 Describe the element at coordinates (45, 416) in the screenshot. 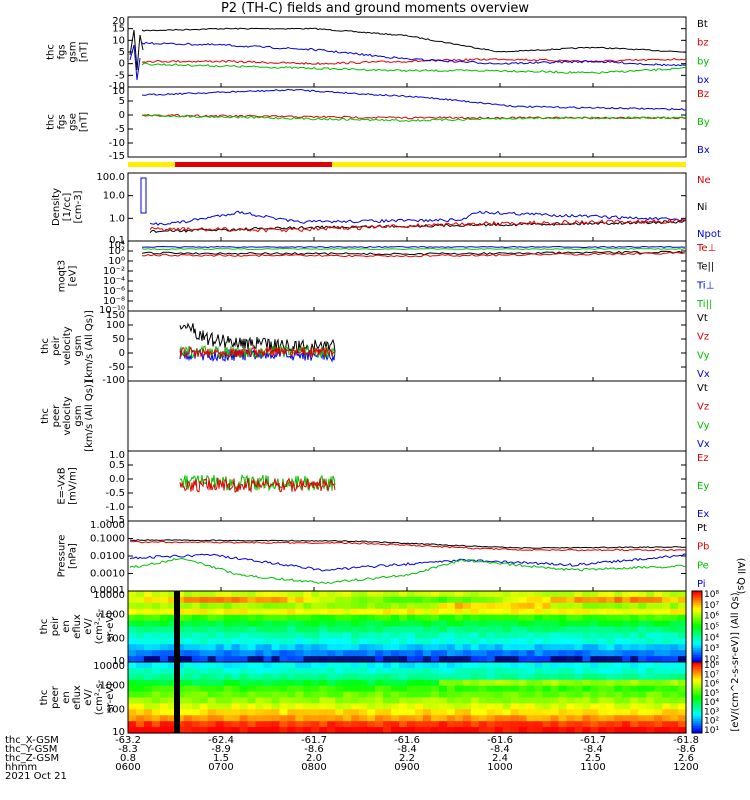

I see `y-axis-label: thc` at that location.